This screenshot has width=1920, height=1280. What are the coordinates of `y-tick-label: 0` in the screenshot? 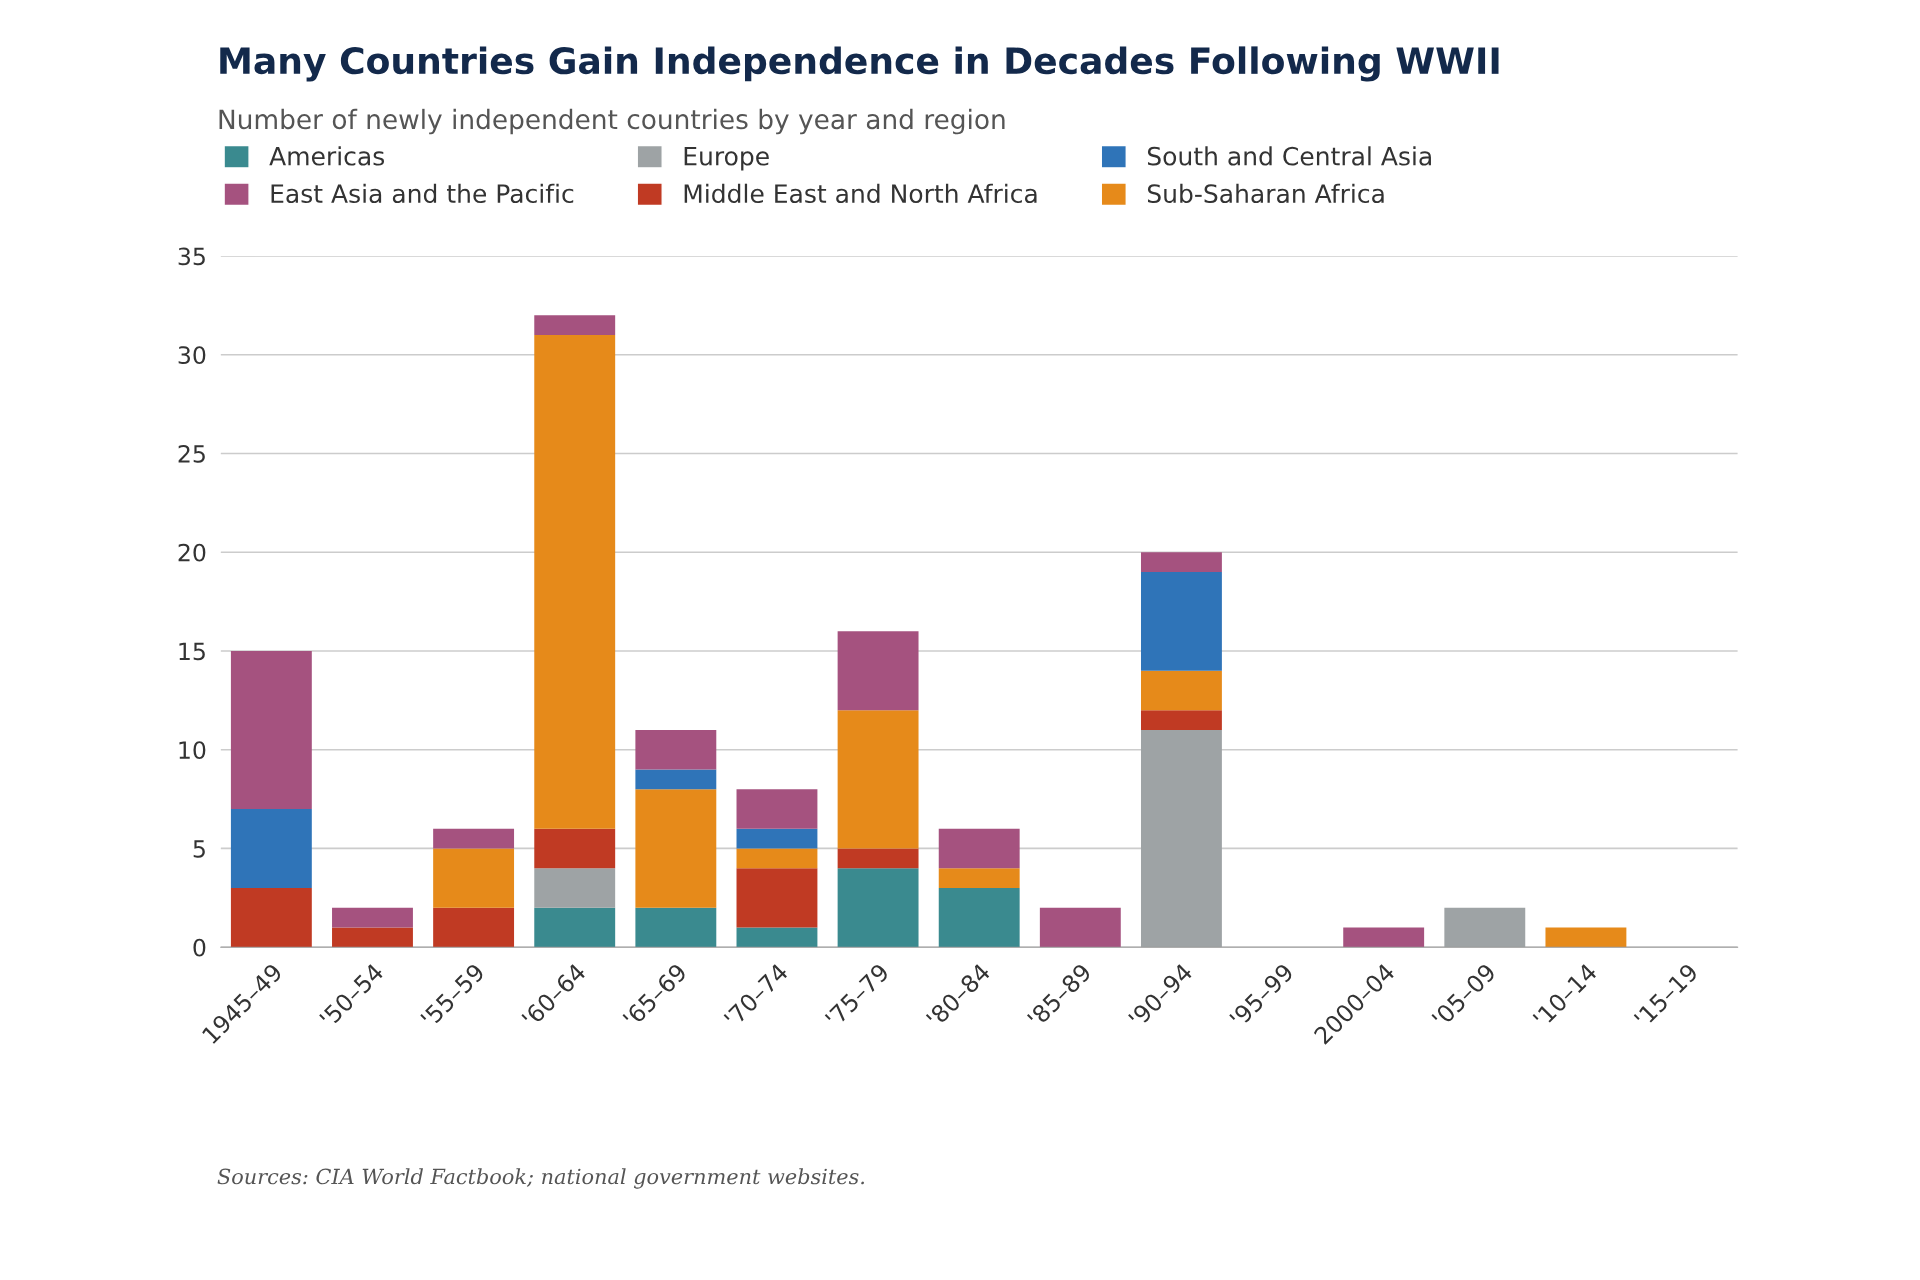 It's located at (199, 947).